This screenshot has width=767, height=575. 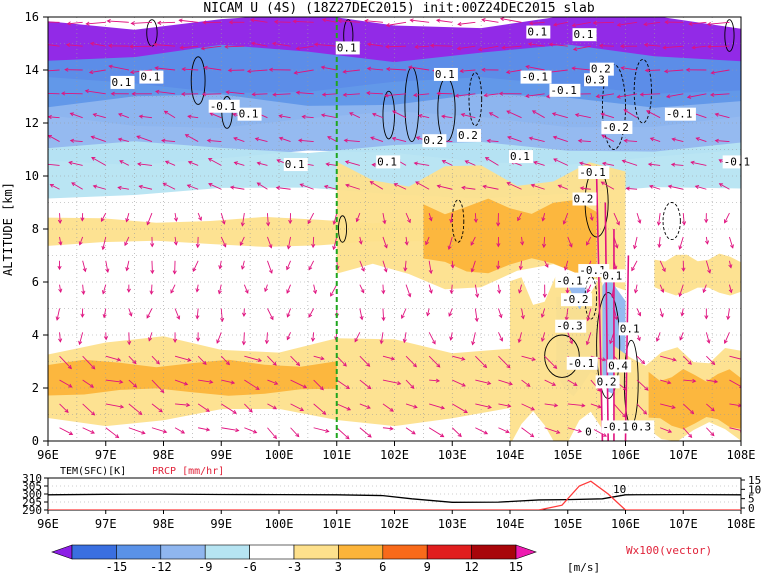 What do you see at coordinates (526, 552) in the screenshot?
I see `colorbar-end-right` at bounding box center [526, 552].